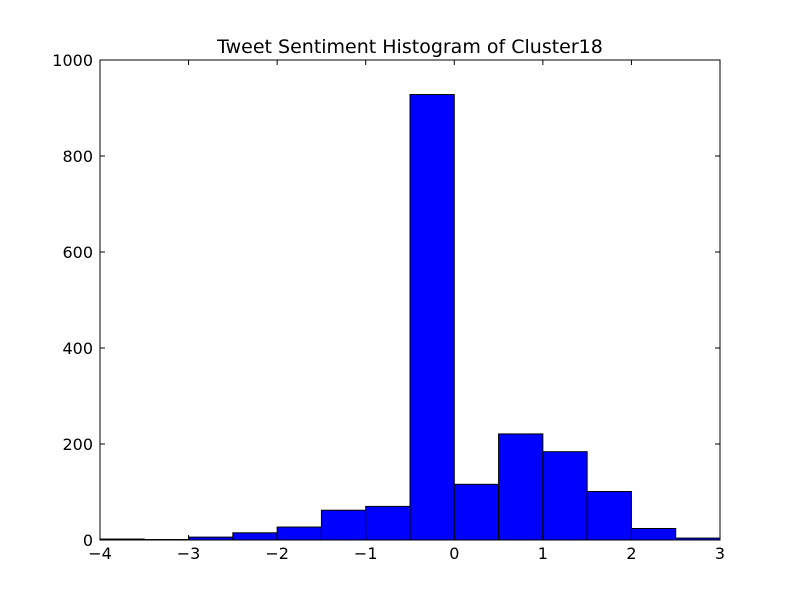  What do you see at coordinates (72, 60) in the screenshot?
I see `y-tick-label: 1000` at bounding box center [72, 60].